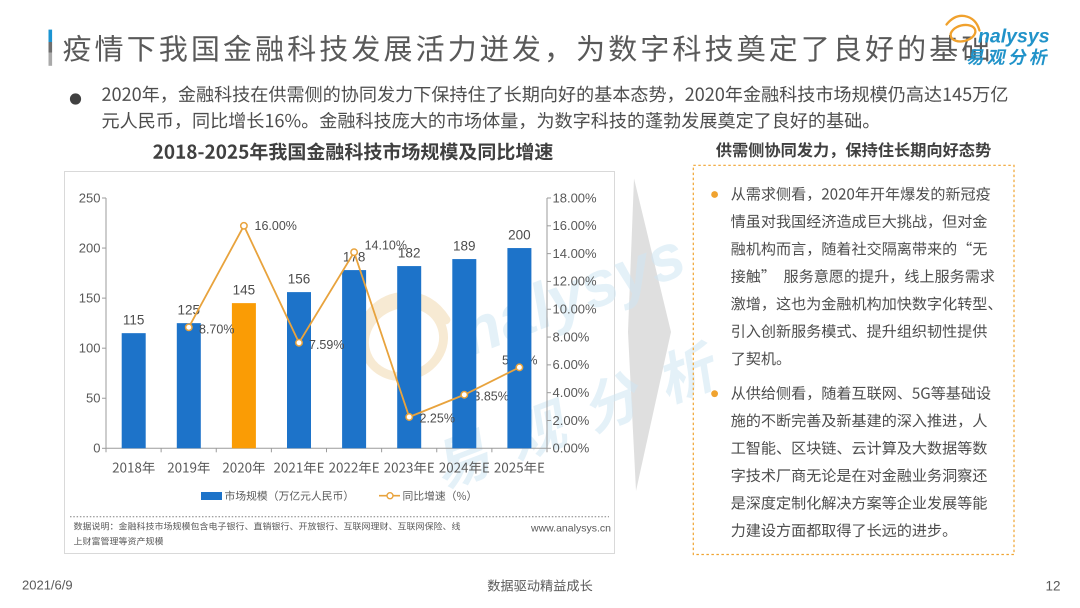 Image resolution: width=1080 pixels, height=608 pixels. I want to click on svg-text: 14.10%, so click(386, 246).